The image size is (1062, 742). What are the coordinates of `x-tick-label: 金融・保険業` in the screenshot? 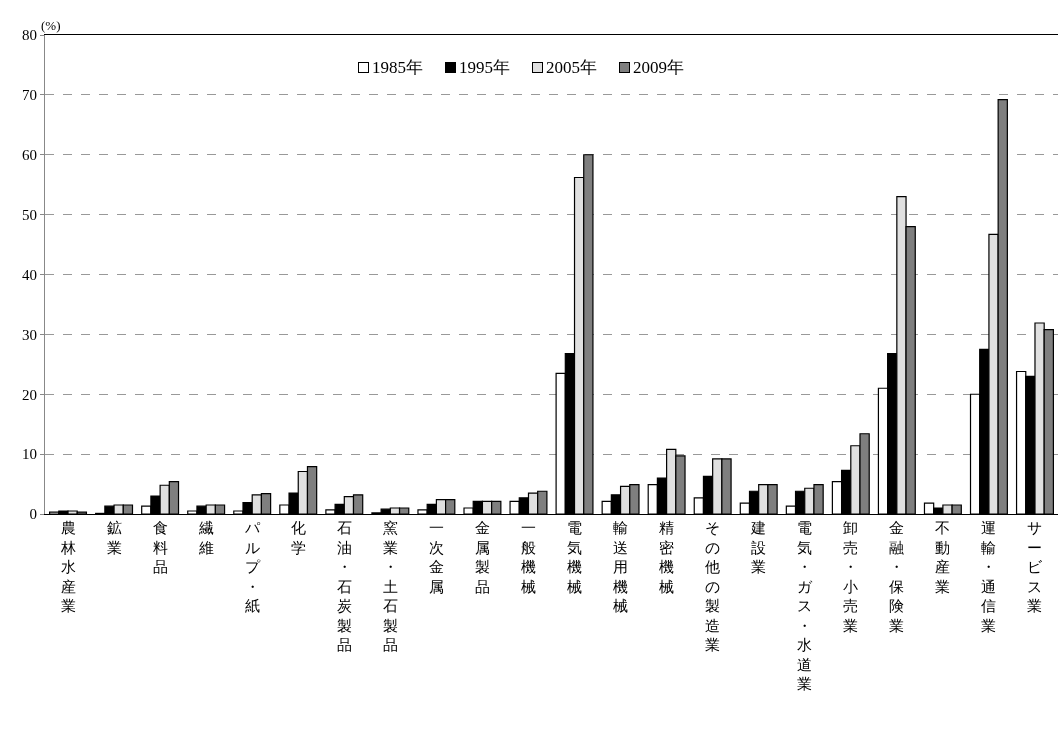 It's located at (897, 577).